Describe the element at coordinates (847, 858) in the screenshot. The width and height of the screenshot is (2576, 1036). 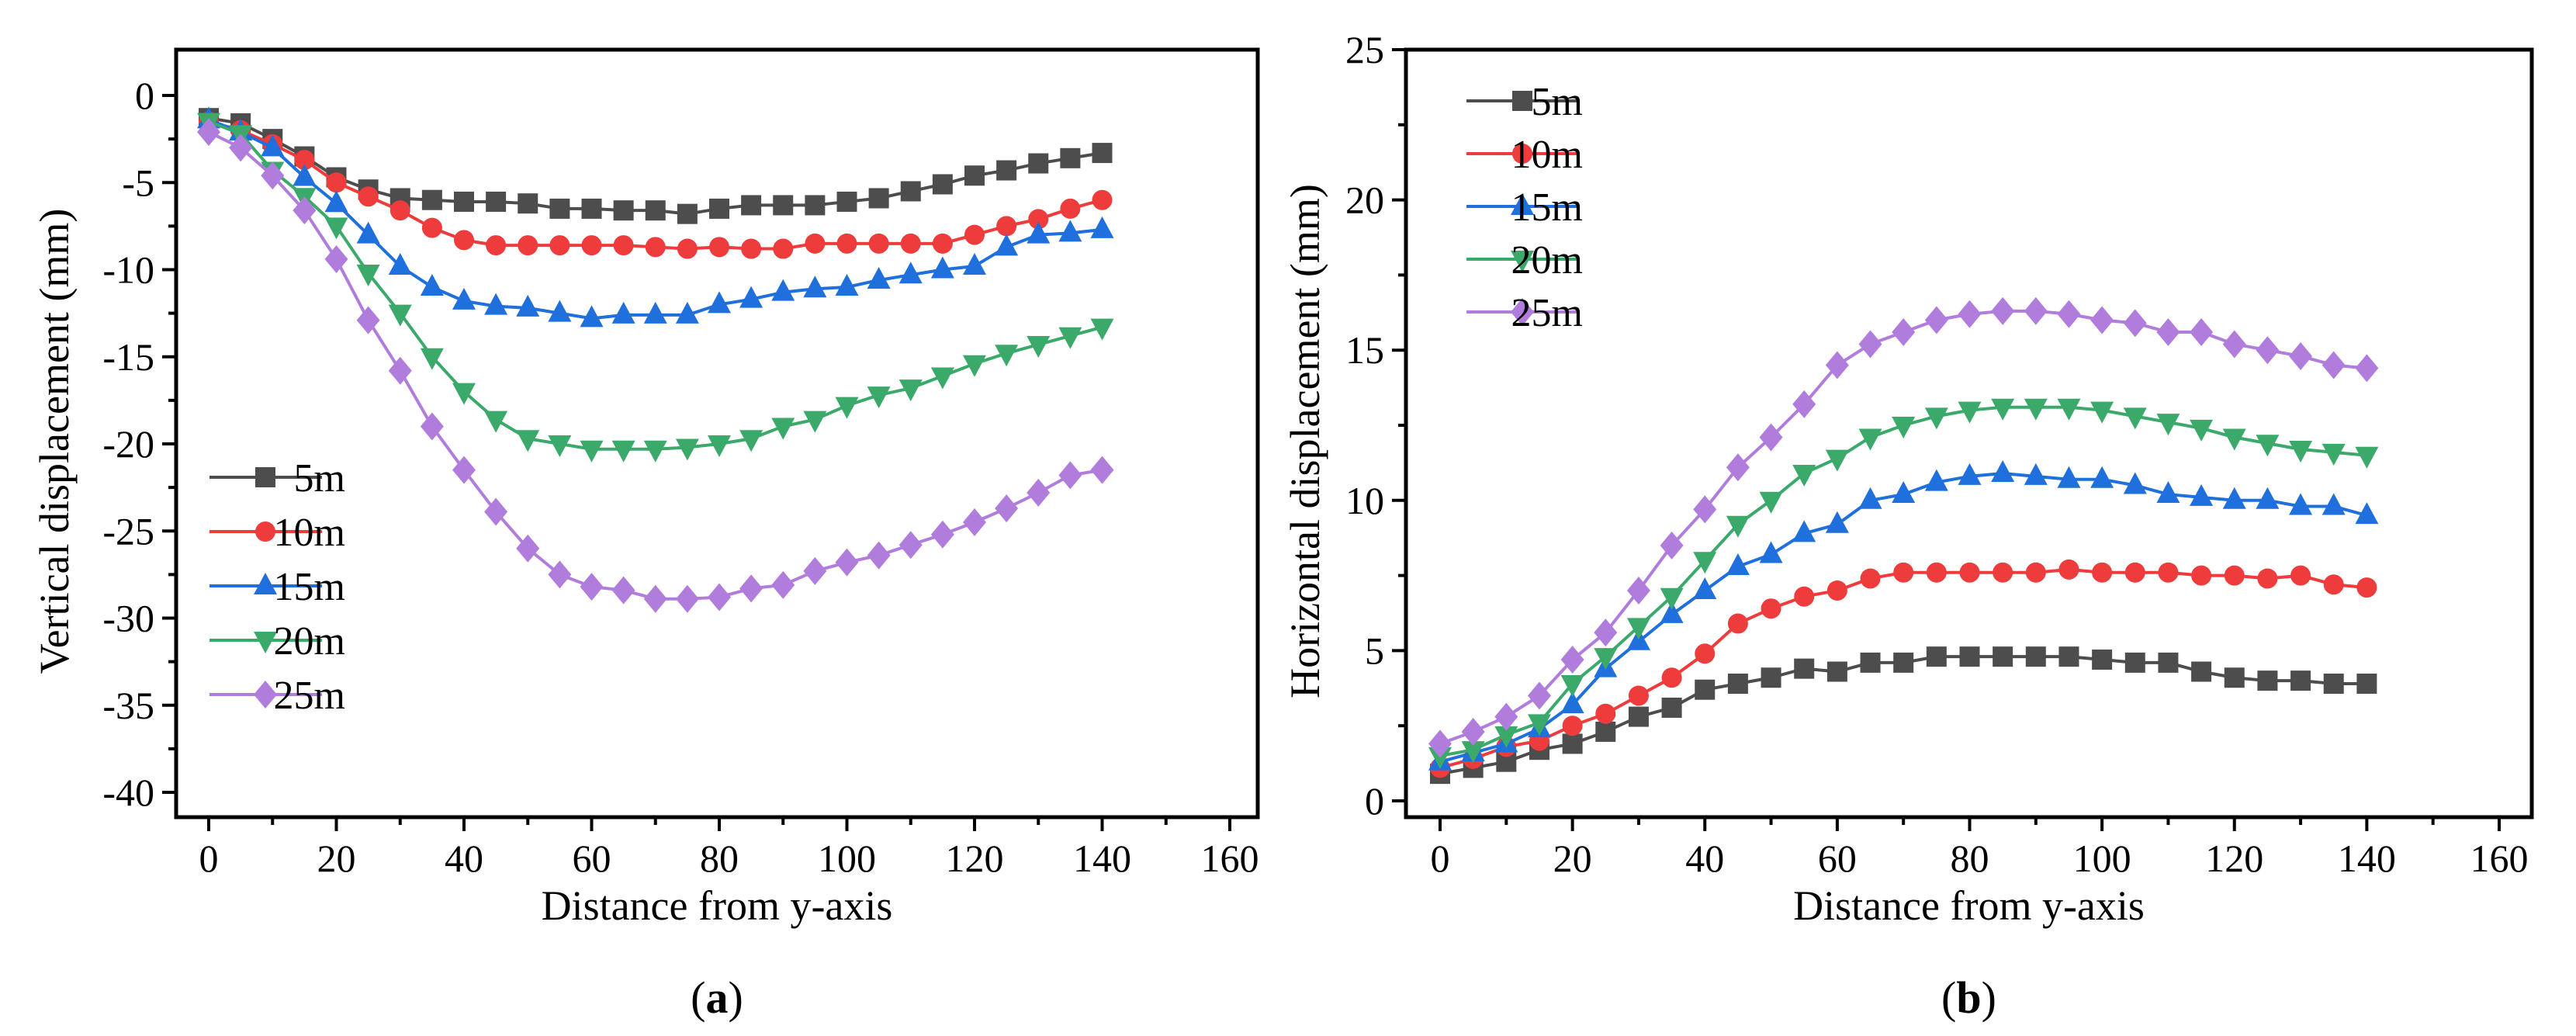
I see `x-tick-label: 100` at that location.